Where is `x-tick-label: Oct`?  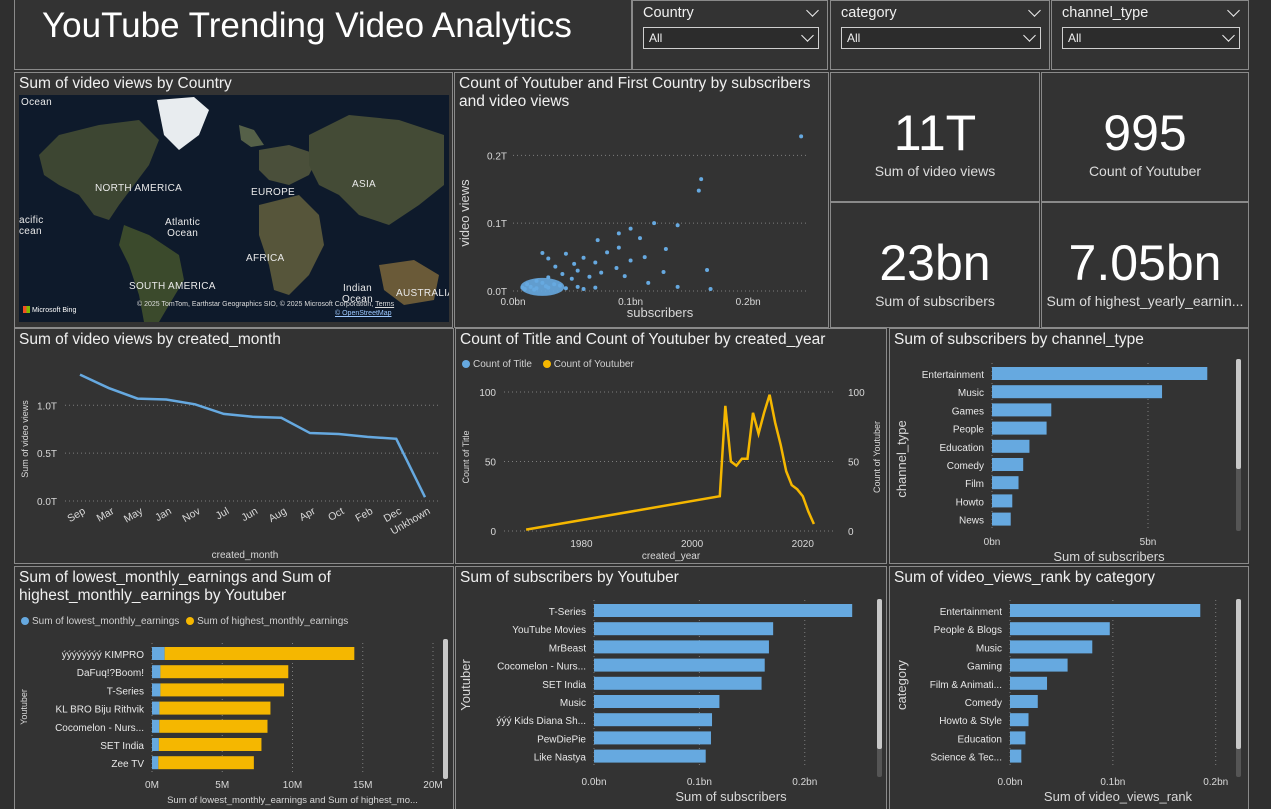
x-tick-label: Oct is located at coordinates (336, 514).